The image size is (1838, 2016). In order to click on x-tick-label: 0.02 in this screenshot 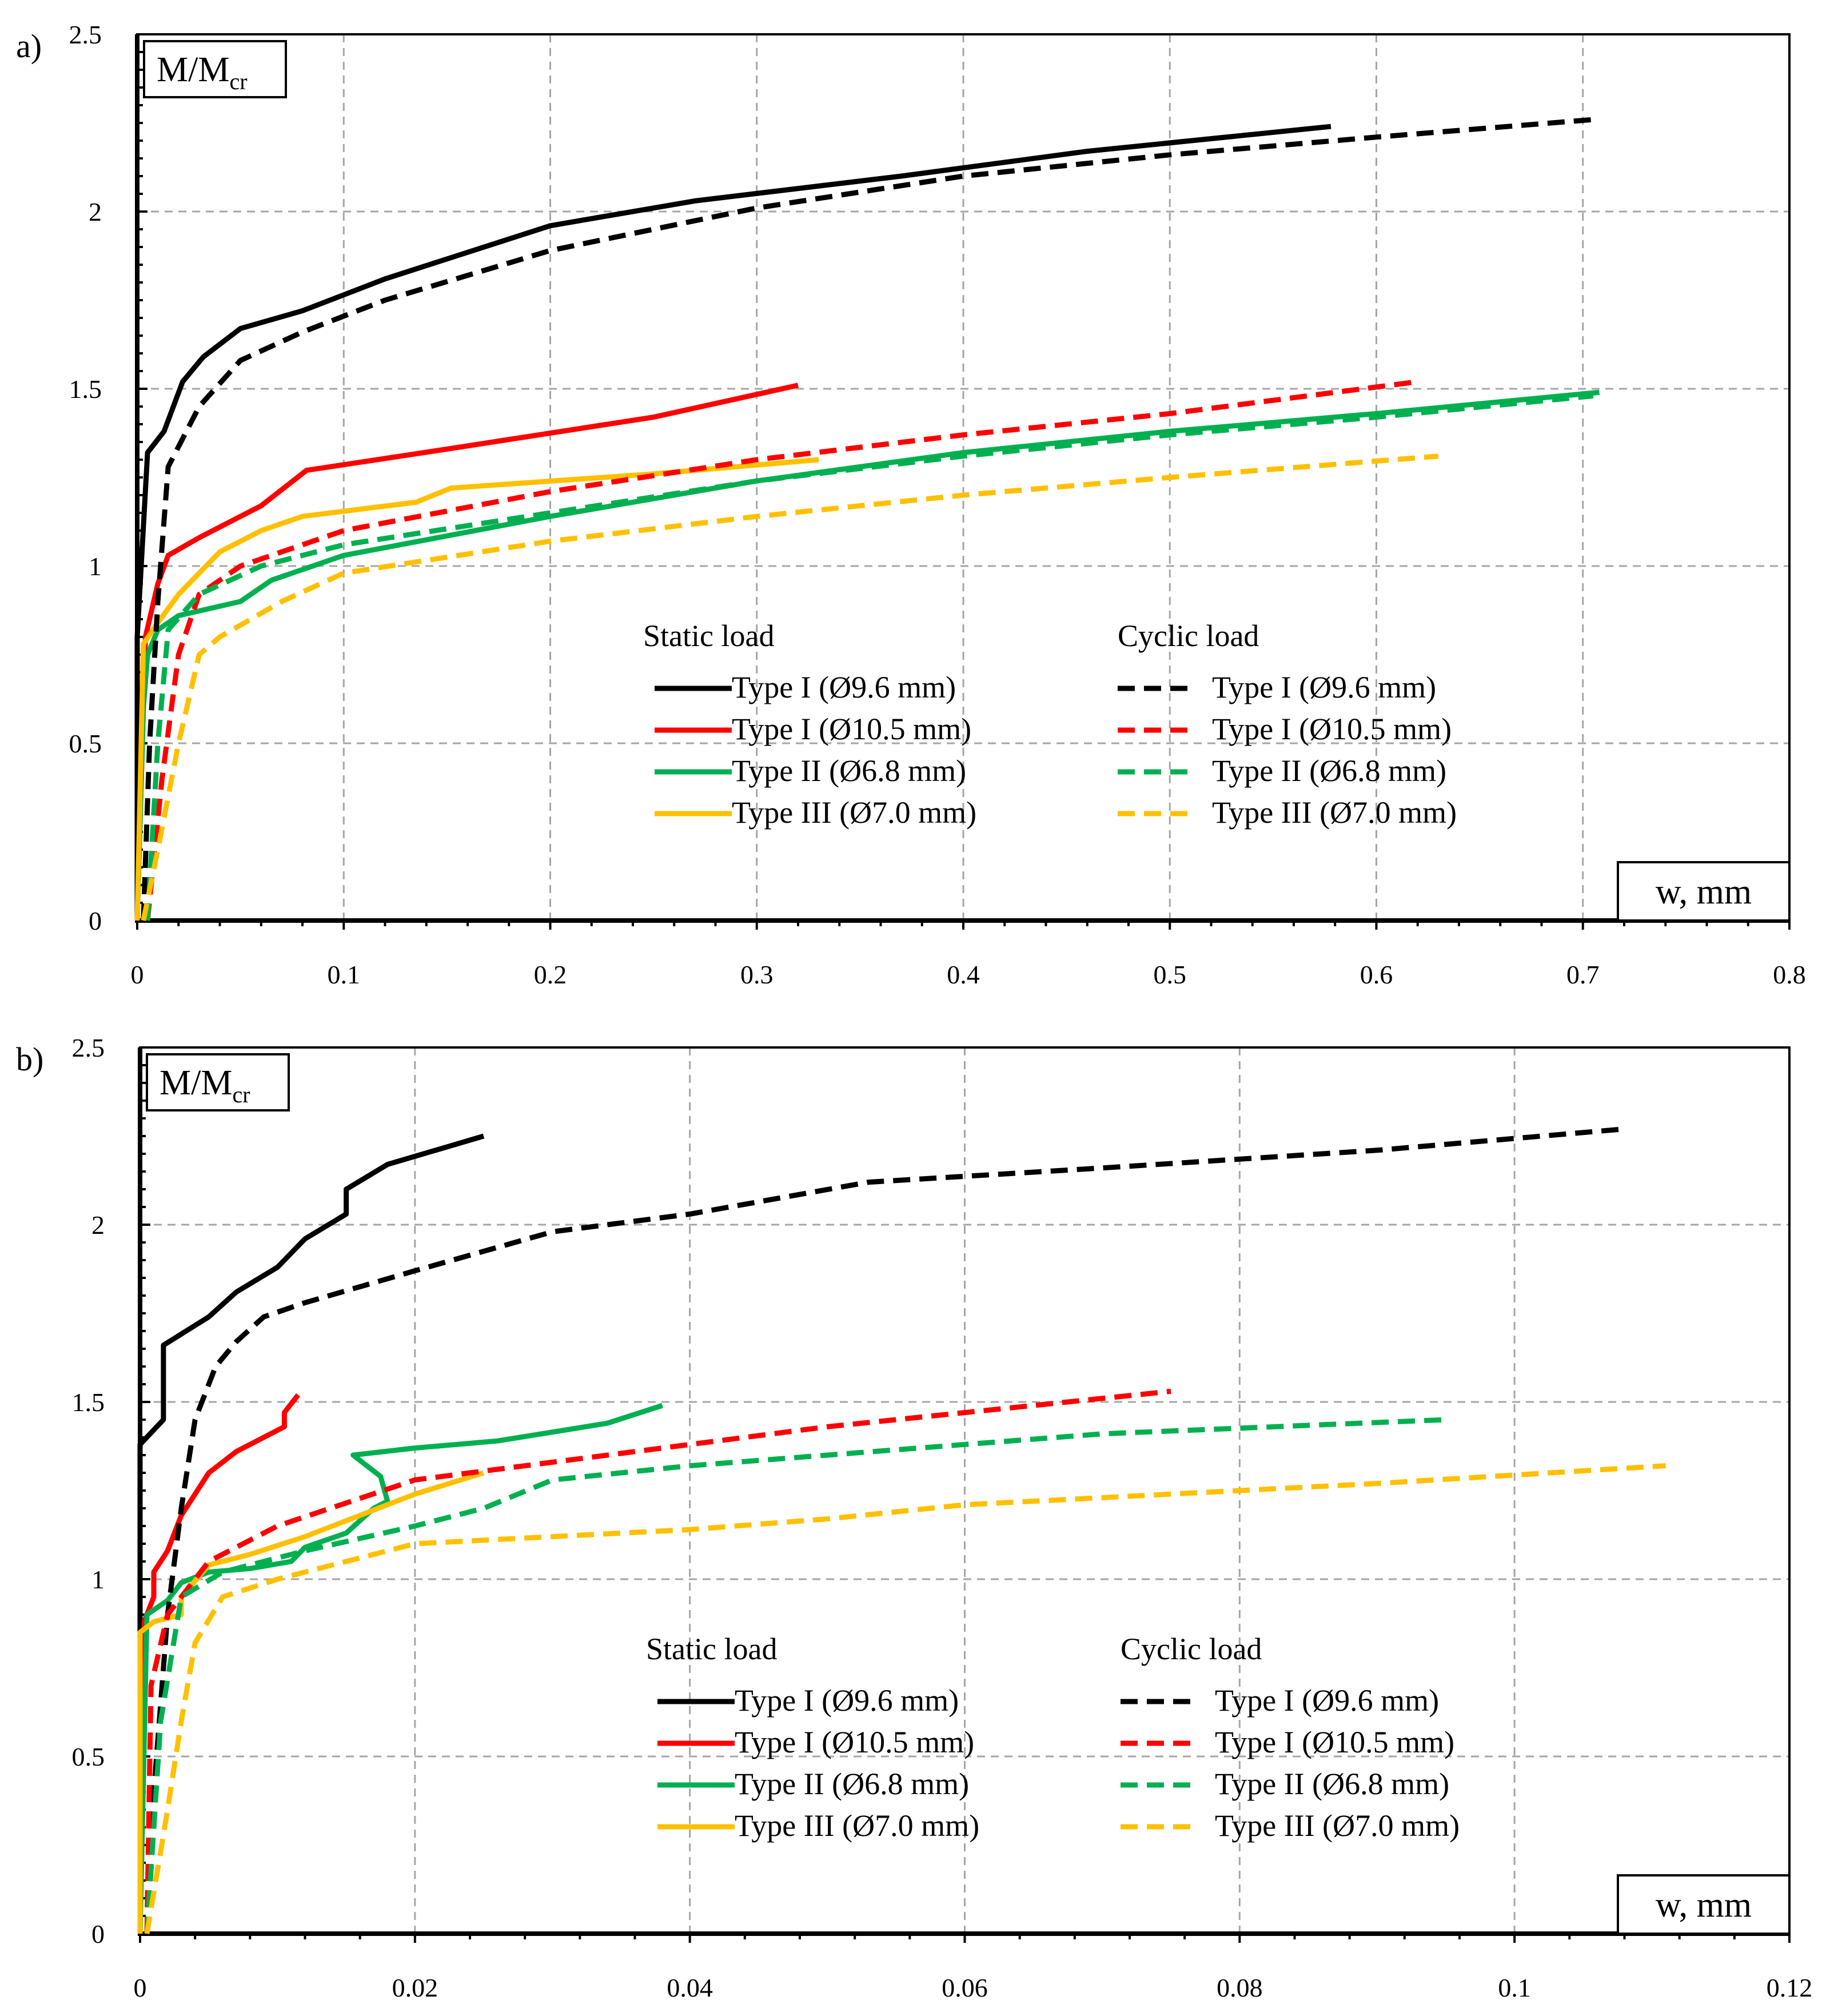, I will do `click(415, 1987)`.